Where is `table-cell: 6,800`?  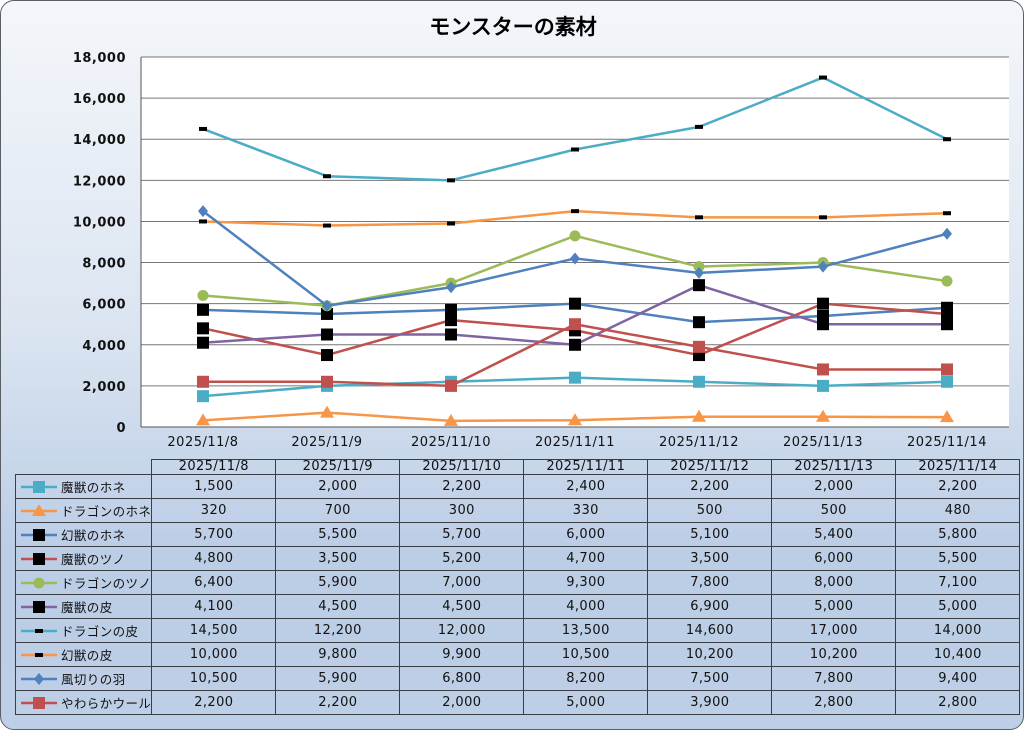 table-cell: 6,800 is located at coordinates (462, 678).